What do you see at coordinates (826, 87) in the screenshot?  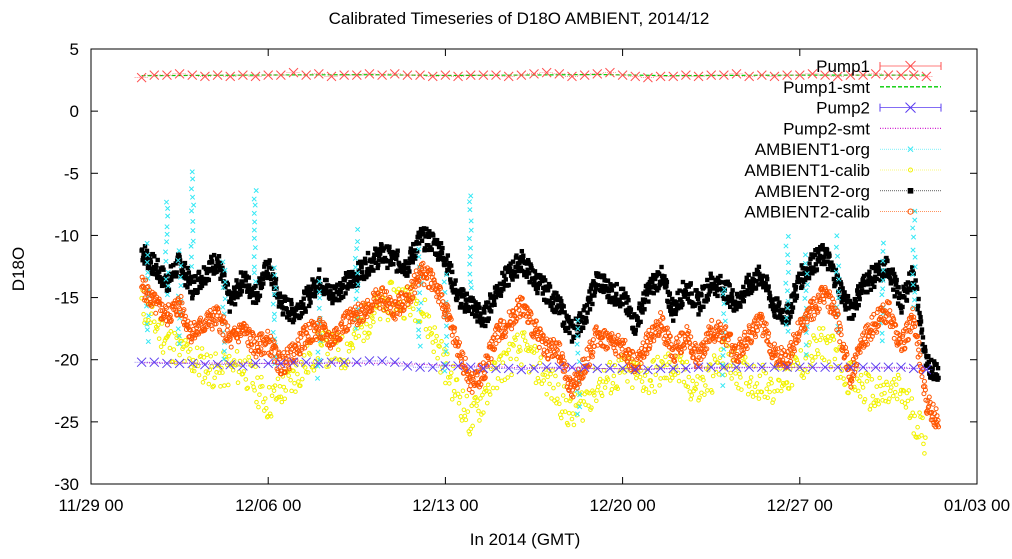 I see `legend-label: Pump1-smt` at bounding box center [826, 87].